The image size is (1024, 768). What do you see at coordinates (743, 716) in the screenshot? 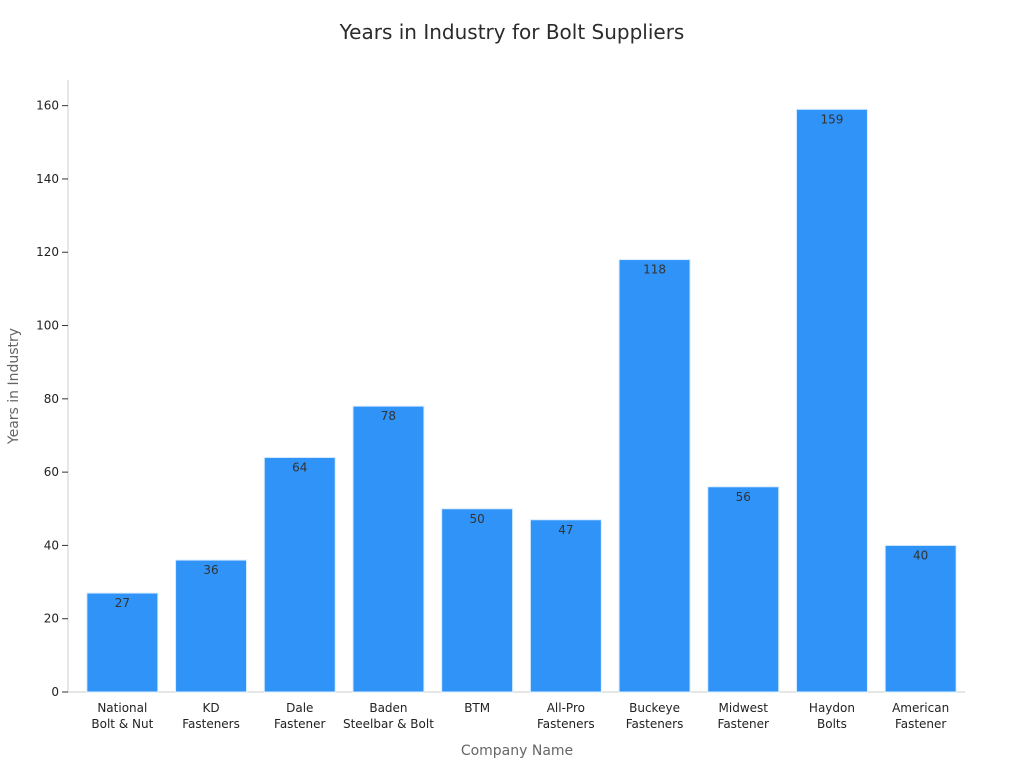
I see `x-tick-label: Midwest Fastener` at bounding box center [743, 716].